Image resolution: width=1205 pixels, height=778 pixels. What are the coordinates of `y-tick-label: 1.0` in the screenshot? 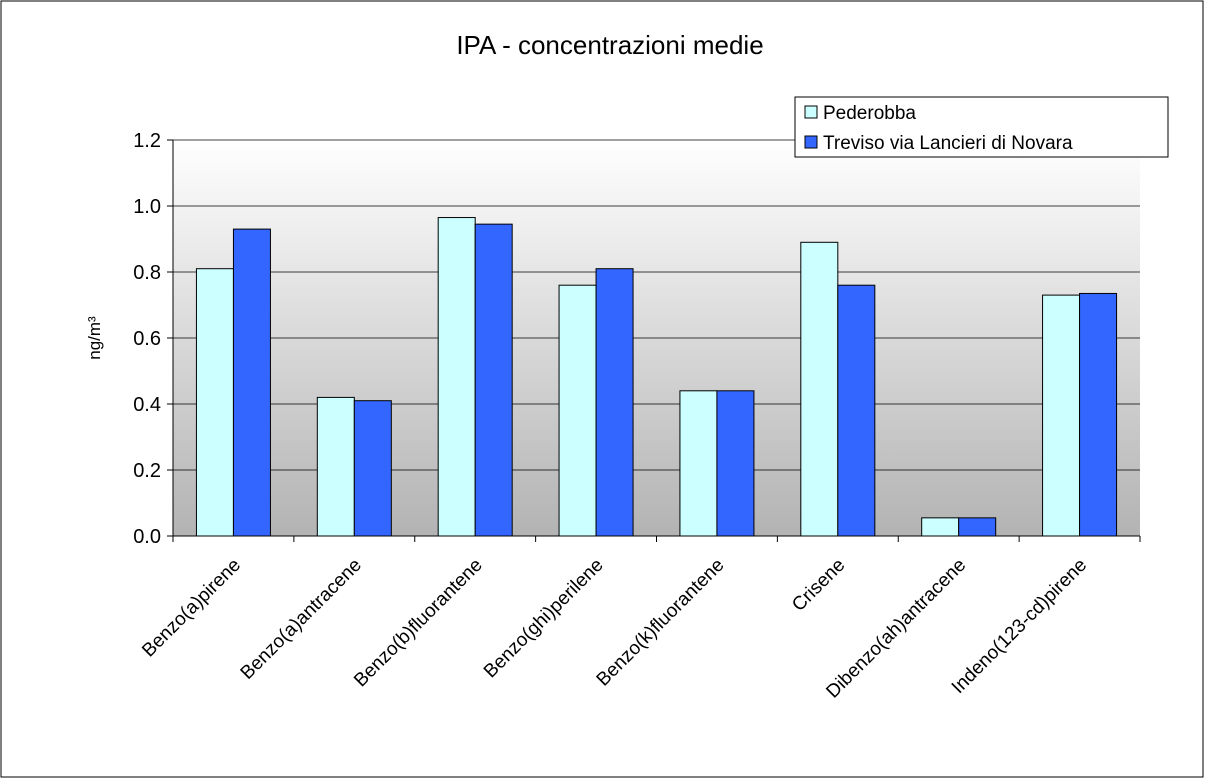 It's located at (147, 207).